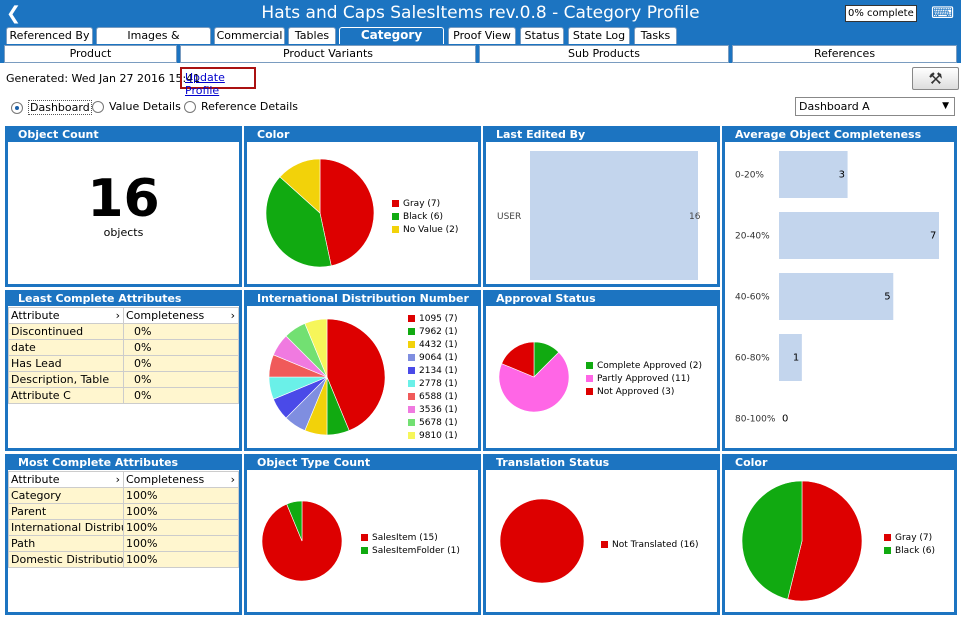 Image resolution: width=961 pixels, height=619 pixels. I want to click on legend-label: 9810 (1), so click(438, 435).